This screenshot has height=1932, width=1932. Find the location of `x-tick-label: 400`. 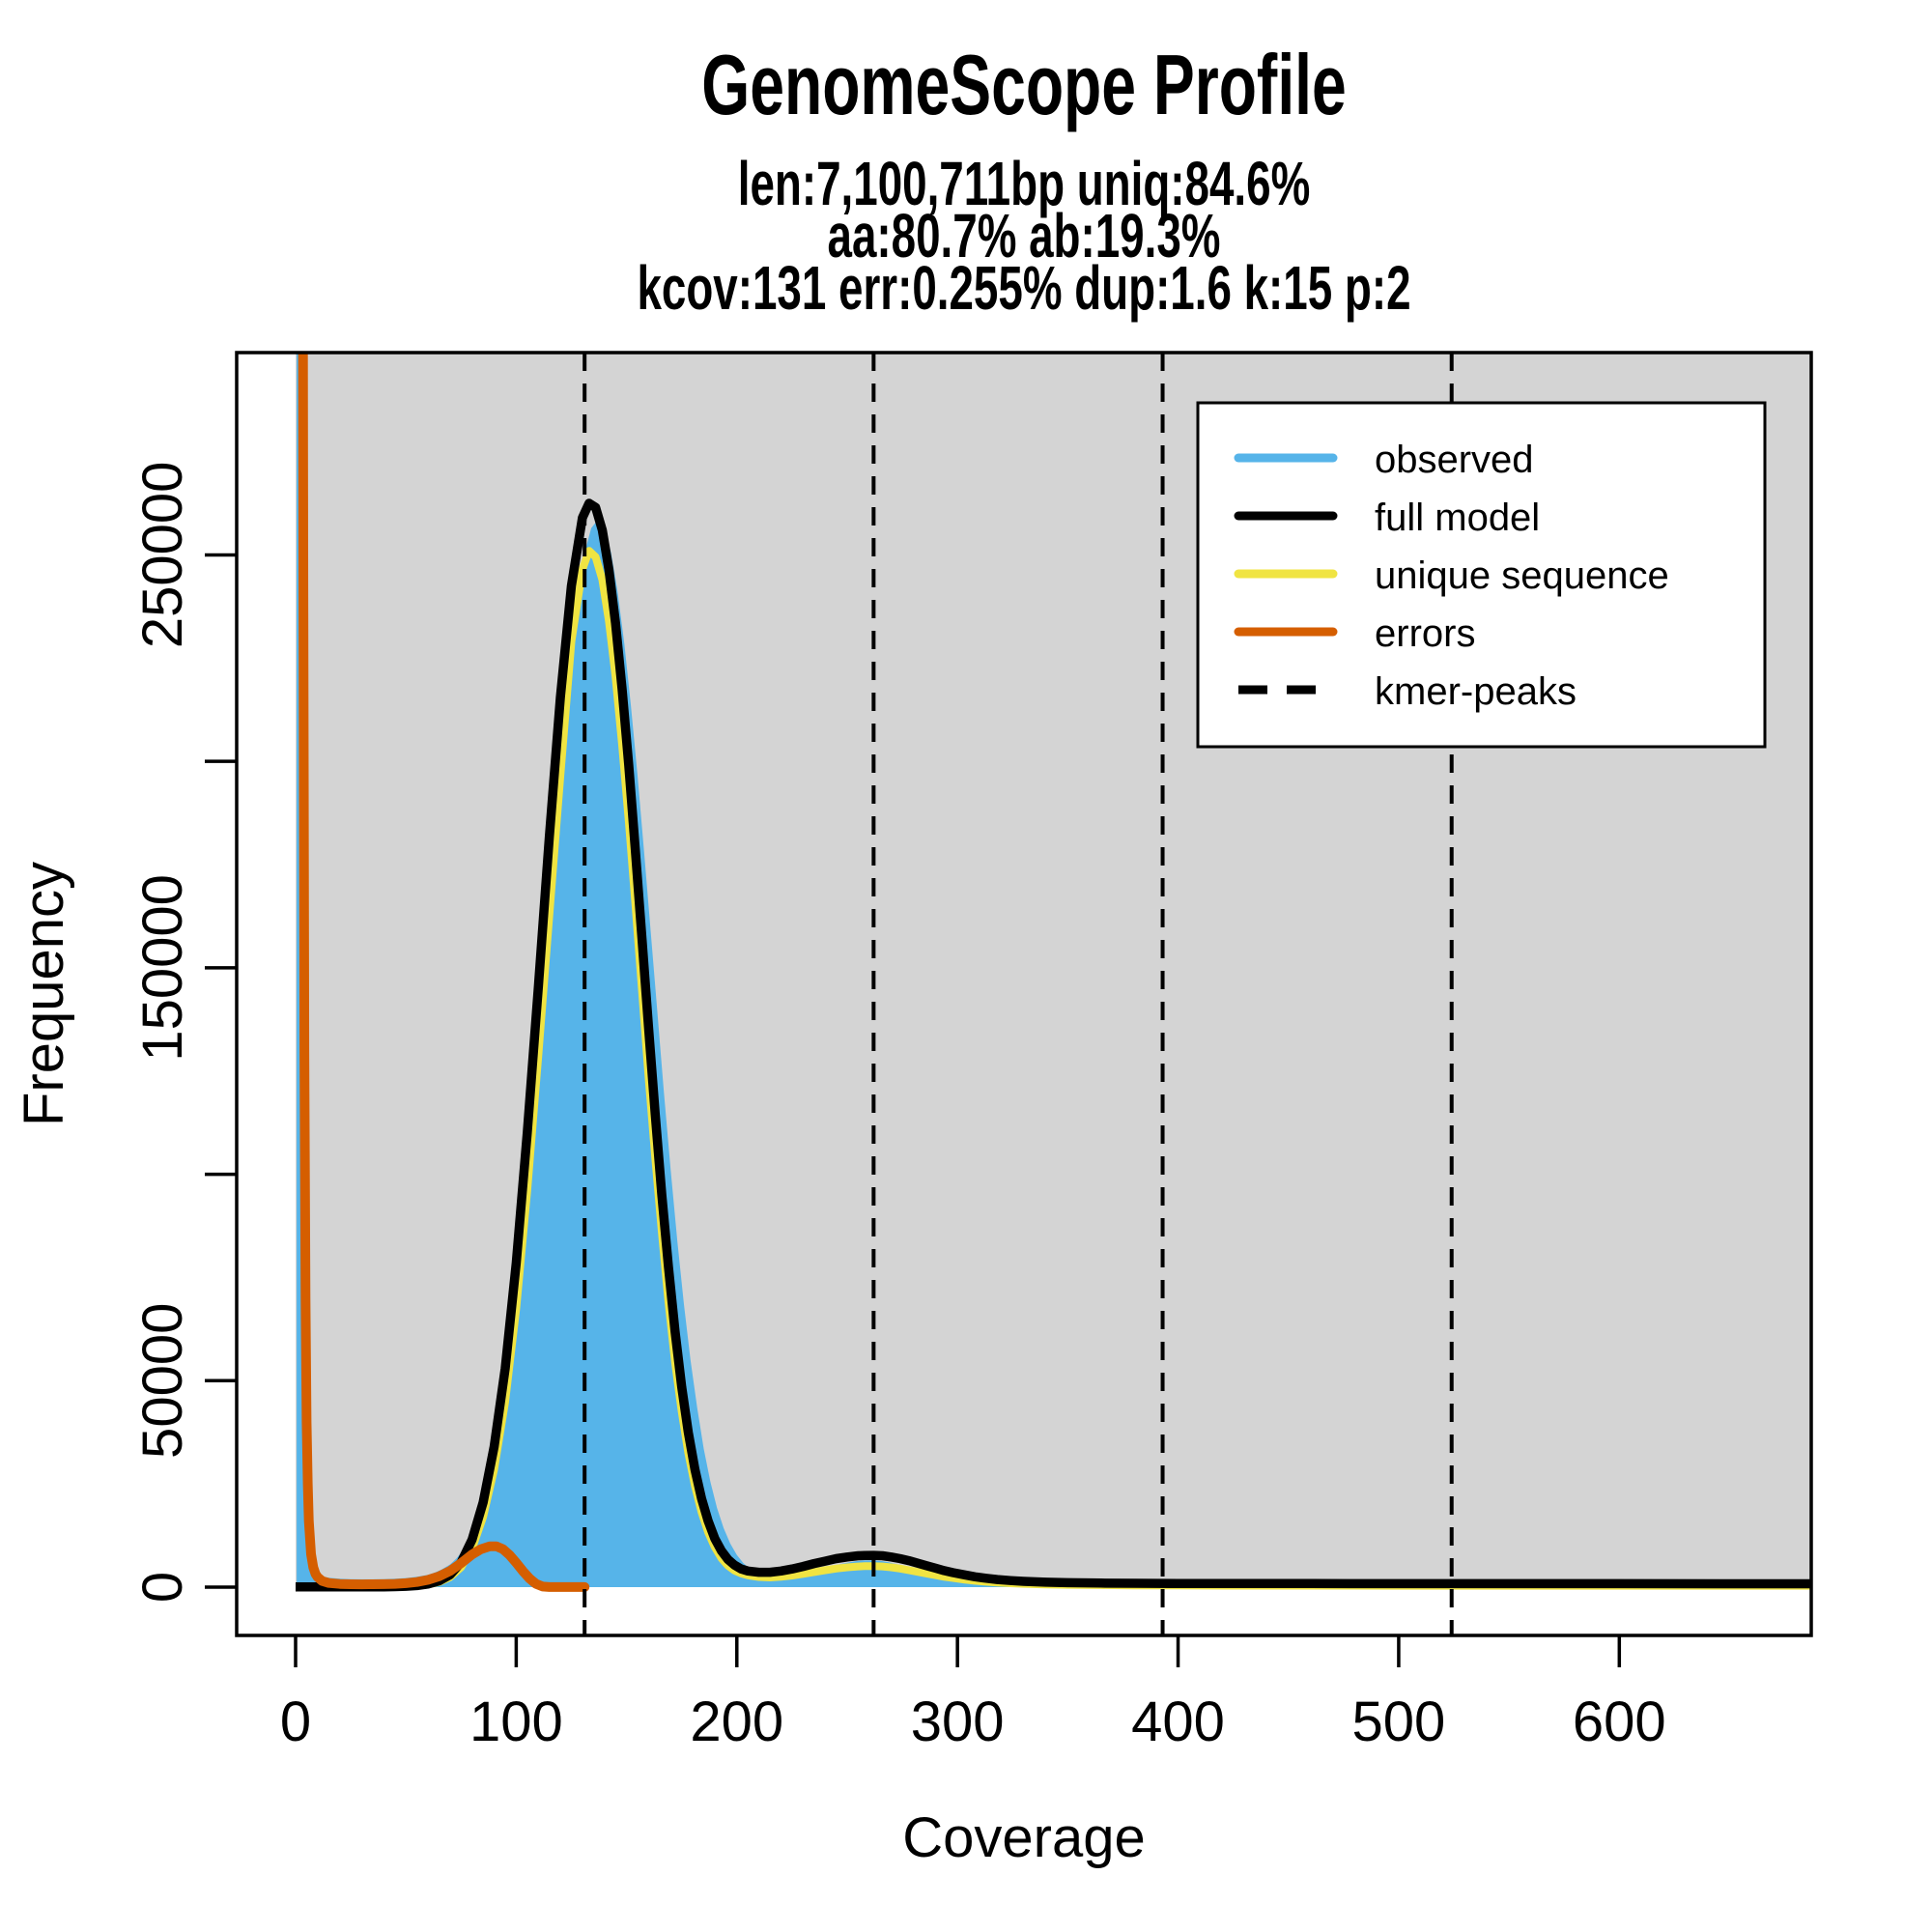

x-tick-label: 400 is located at coordinates (1178, 1721).